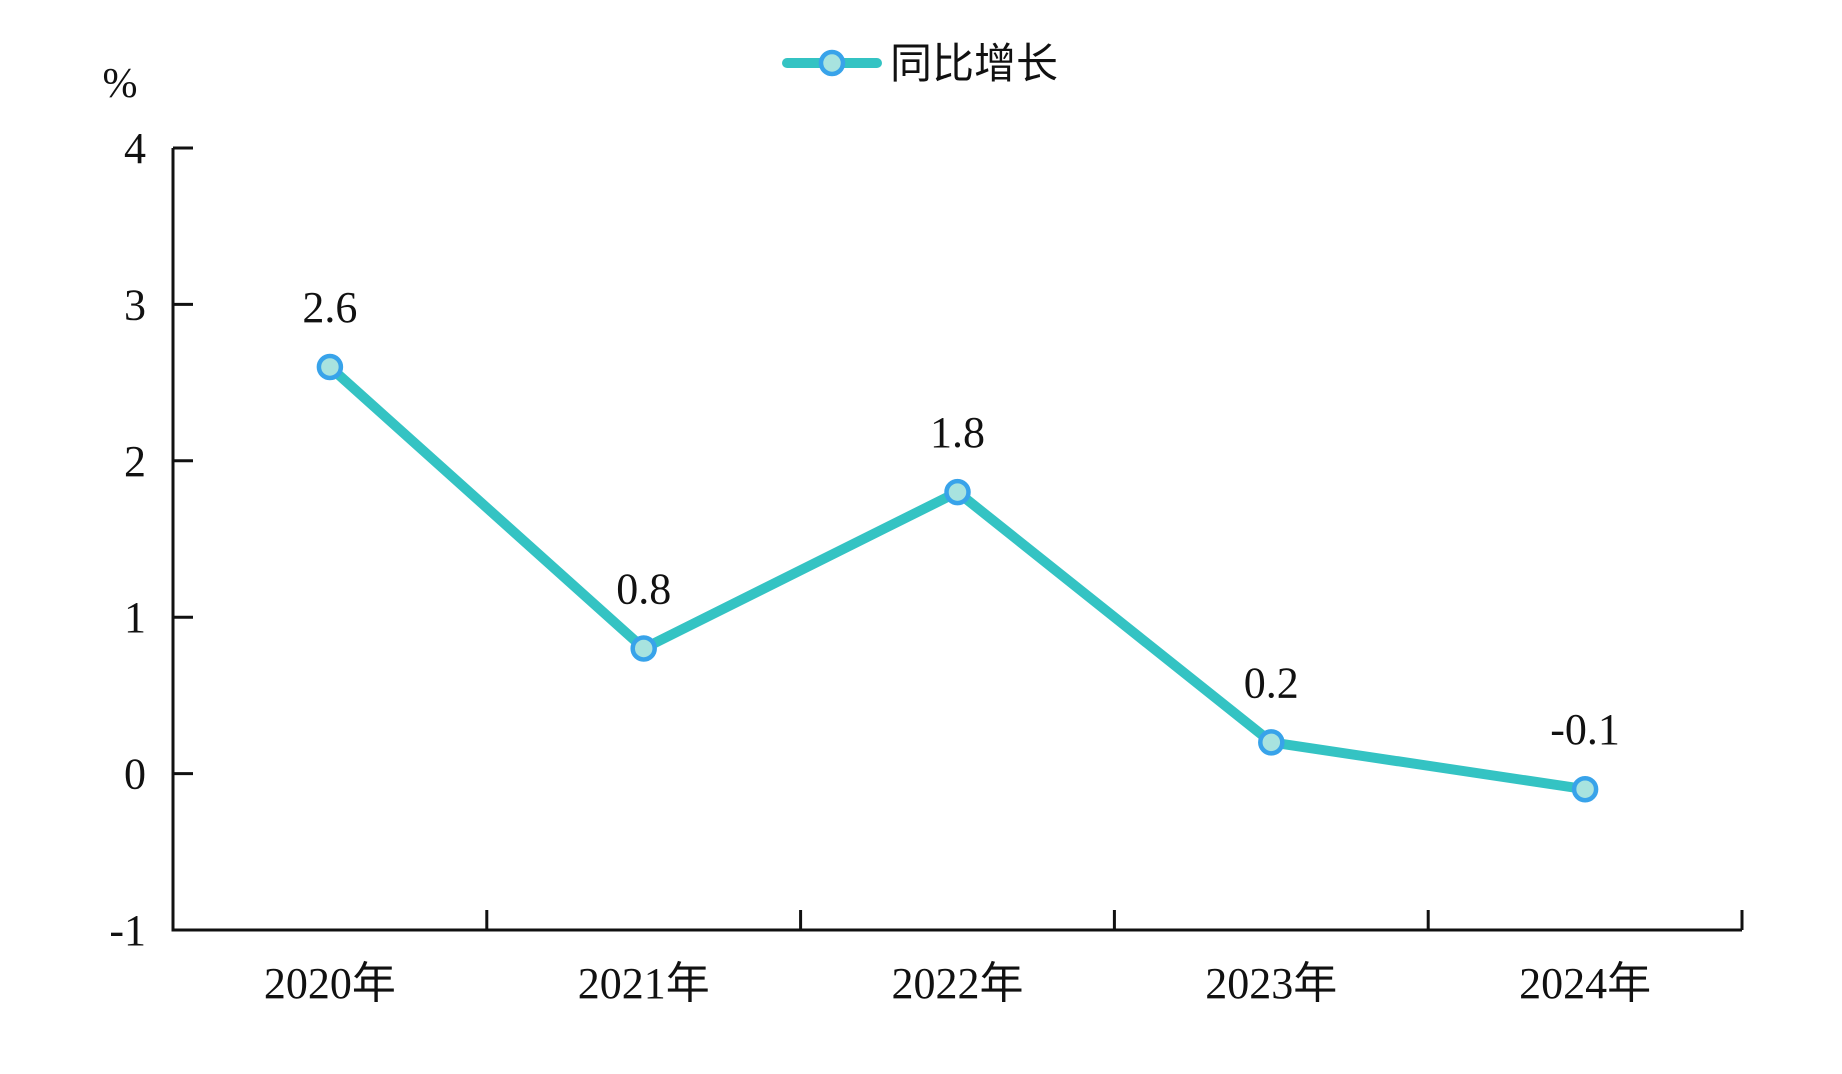  Describe the element at coordinates (330, 983) in the screenshot. I see `x-axis-category-label: 2020年` at that location.